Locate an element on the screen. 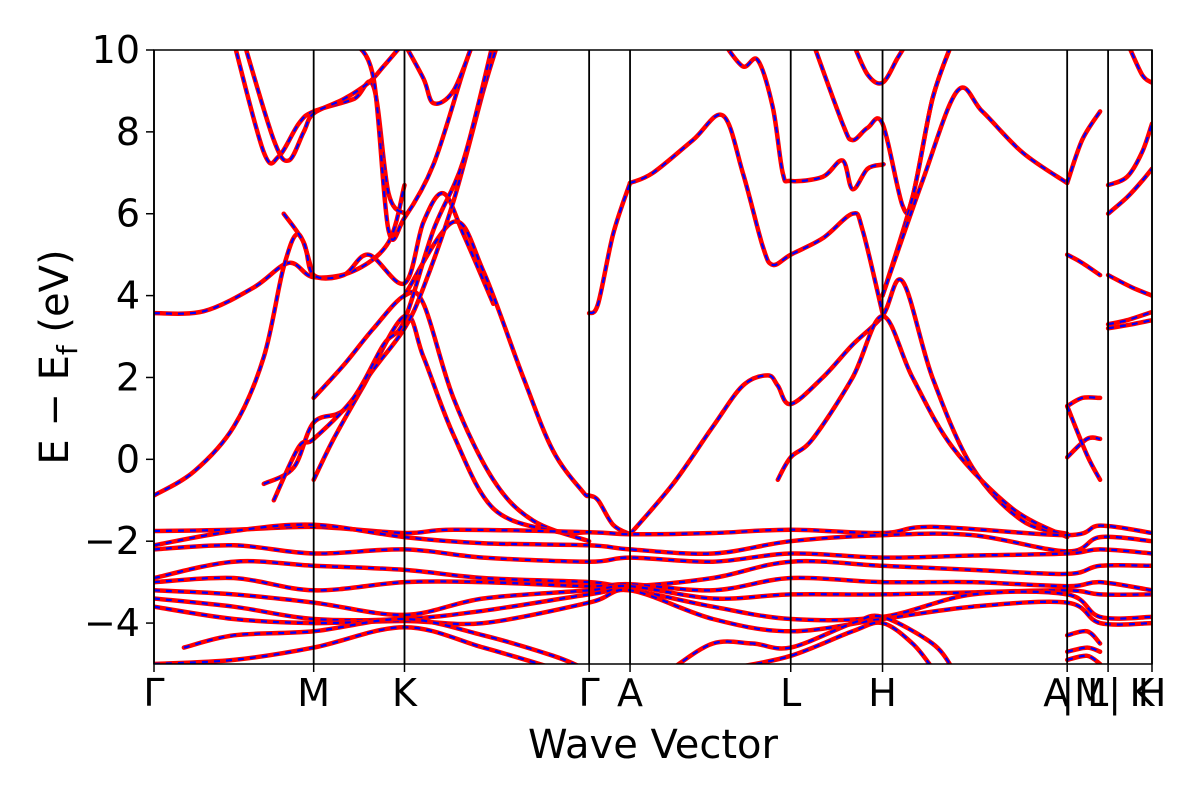  y-tick-label-4: 4 is located at coordinates (128, 296).